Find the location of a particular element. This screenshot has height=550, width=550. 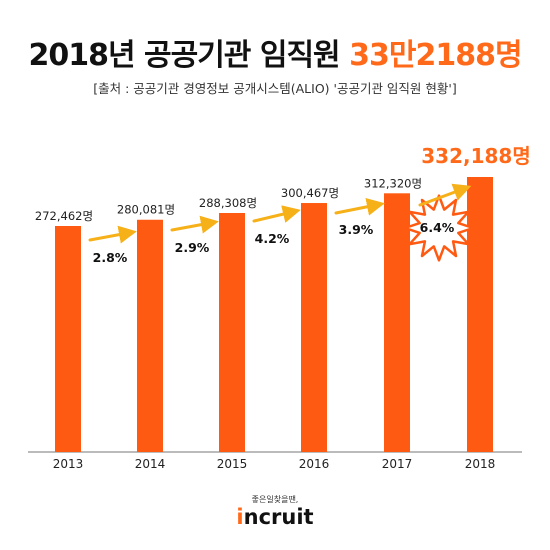

x-tick-label-2018: 2018 is located at coordinates (480, 464).